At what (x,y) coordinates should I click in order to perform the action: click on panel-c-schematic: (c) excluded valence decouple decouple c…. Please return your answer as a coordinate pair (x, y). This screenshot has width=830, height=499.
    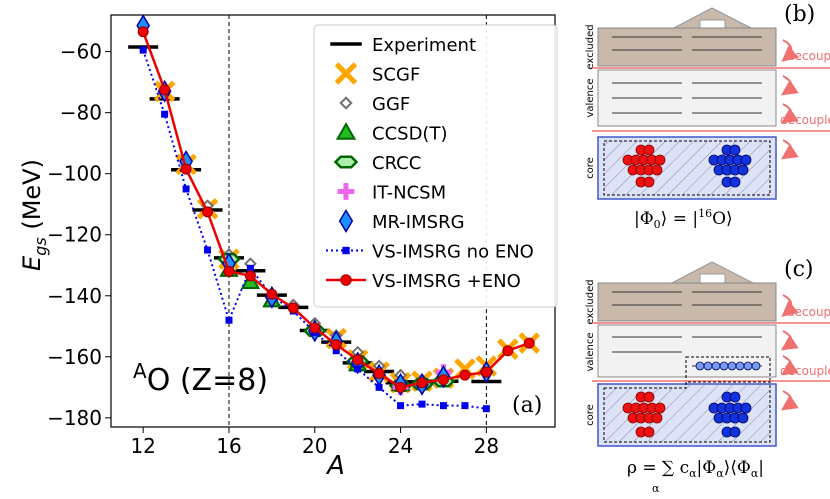
    Looking at the image, I should click on (707, 376).